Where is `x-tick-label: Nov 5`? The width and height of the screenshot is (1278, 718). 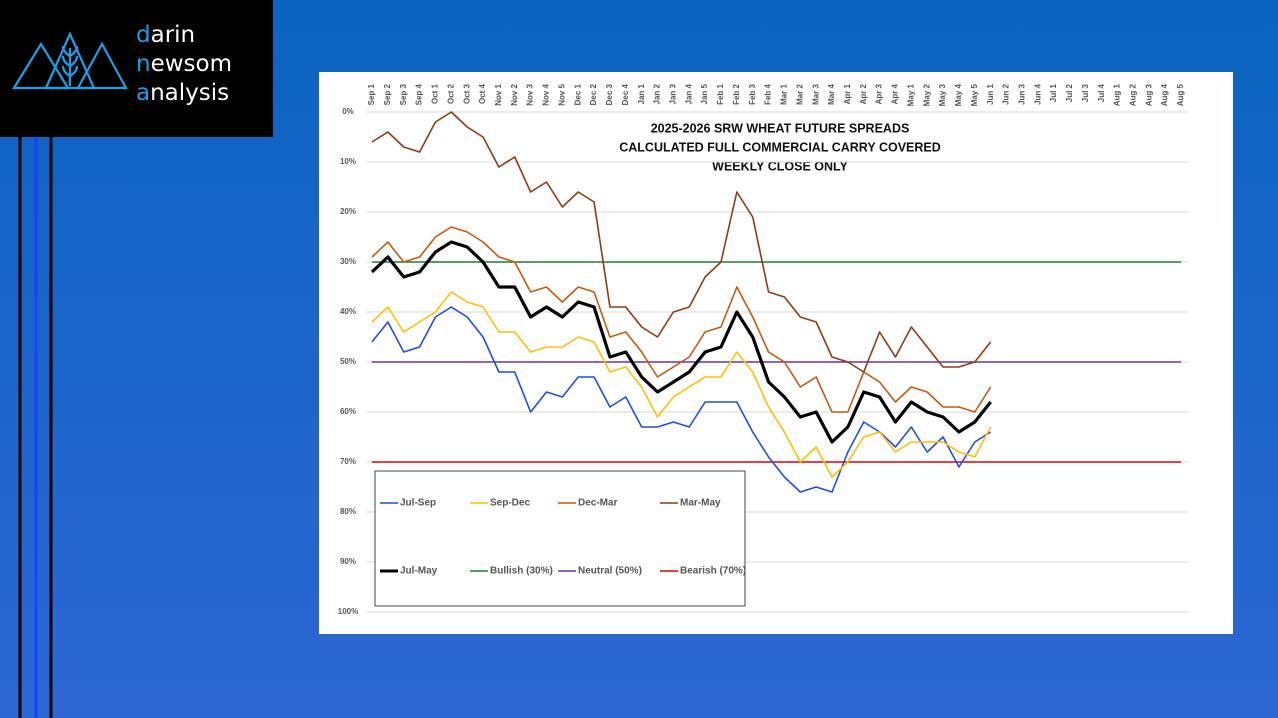 x-tick-label: Nov 5 is located at coordinates (561, 94).